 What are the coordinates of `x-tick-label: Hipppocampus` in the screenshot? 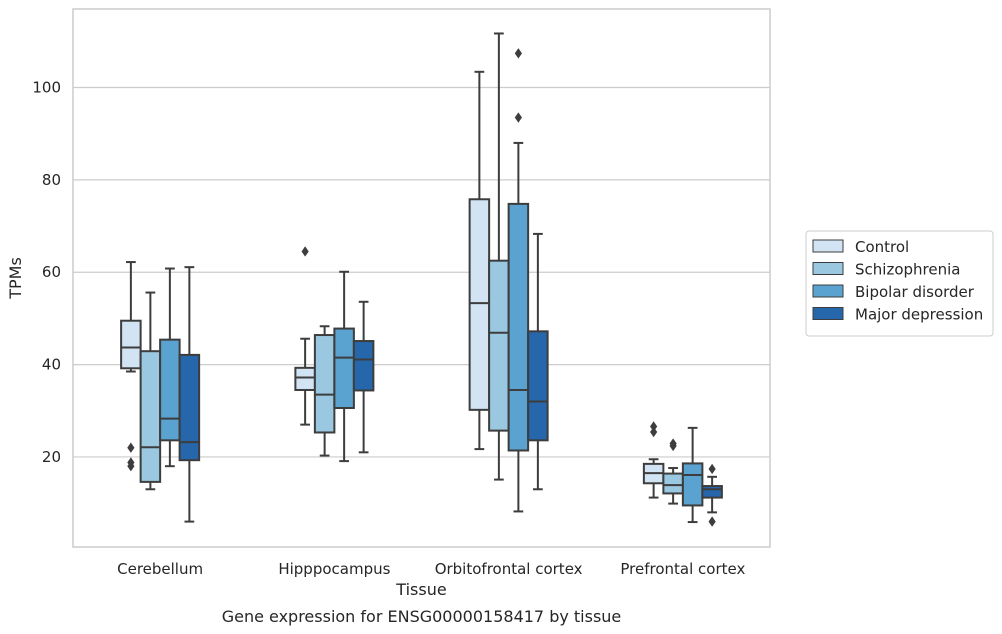 It's located at (334, 569).